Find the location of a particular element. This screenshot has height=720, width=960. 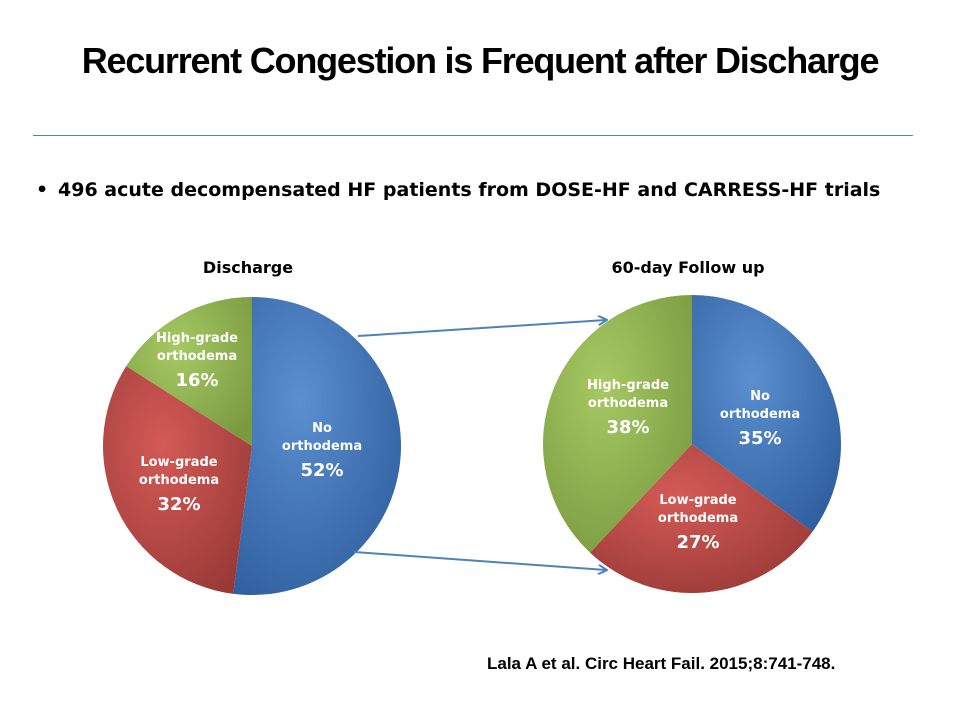

slice-label-followup-2: High-grade orthodema 38% is located at coordinates (628, 408).